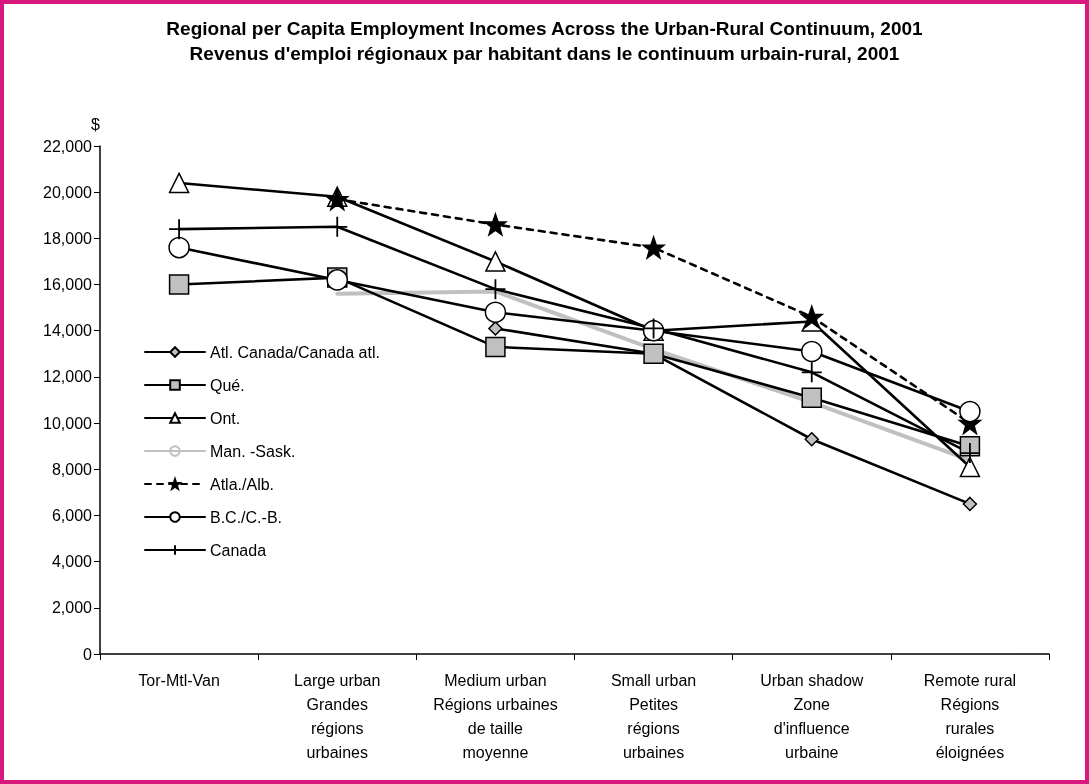  I want to click on legend-label: Ont., so click(225, 418).